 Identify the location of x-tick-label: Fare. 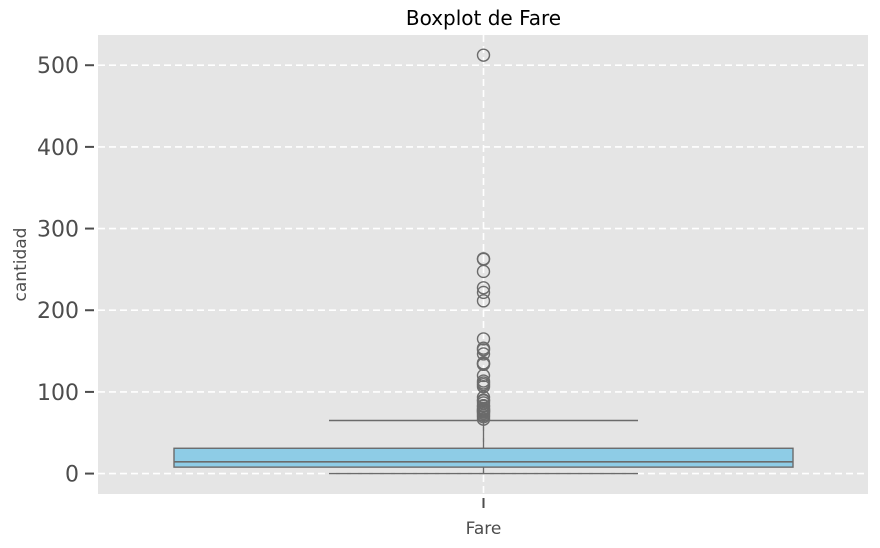
(484, 529).